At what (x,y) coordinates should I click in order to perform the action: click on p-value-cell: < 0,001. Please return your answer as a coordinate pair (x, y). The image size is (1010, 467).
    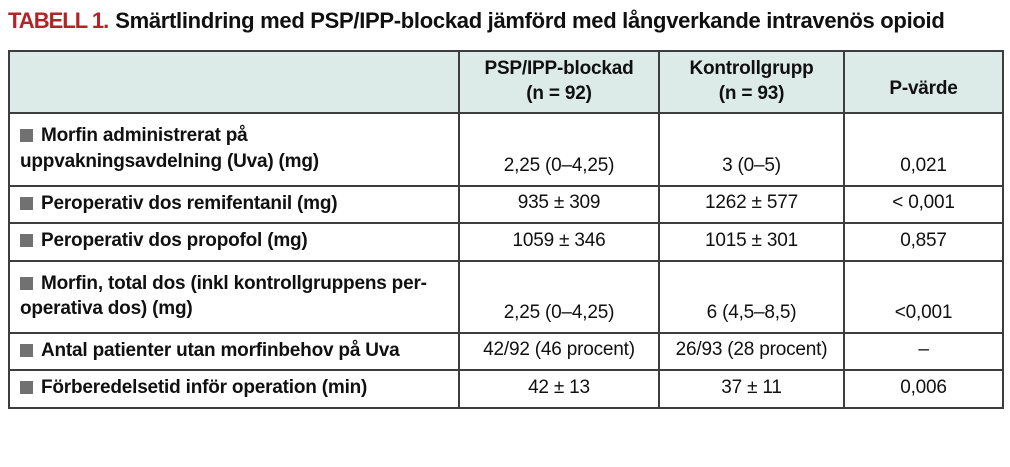
    Looking at the image, I should click on (923, 204).